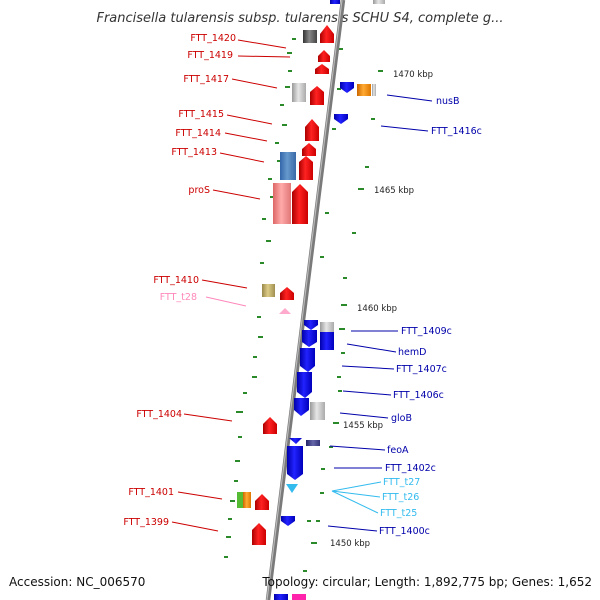 This screenshot has width=600, height=600. Describe the element at coordinates (313, 443) in the screenshot. I see `gene-feoA` at that location.